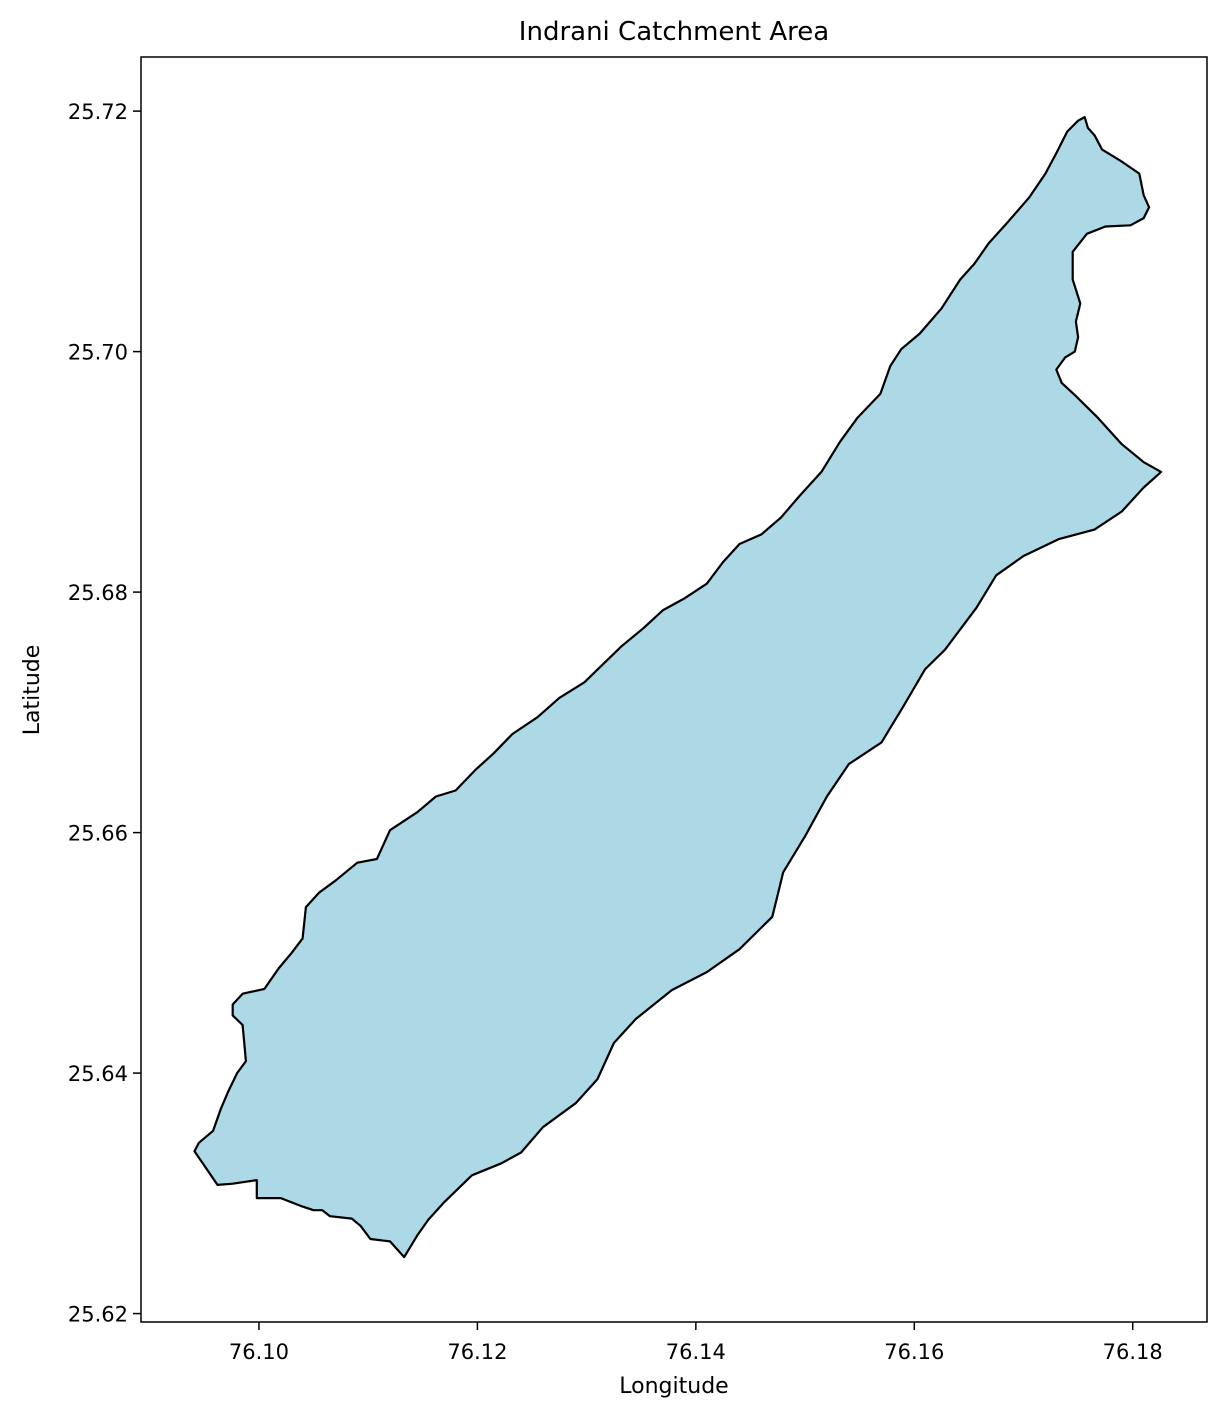 The image size is (1225, 1417). I want to click on x-tick-label: 76.10, so click(259, 1352).